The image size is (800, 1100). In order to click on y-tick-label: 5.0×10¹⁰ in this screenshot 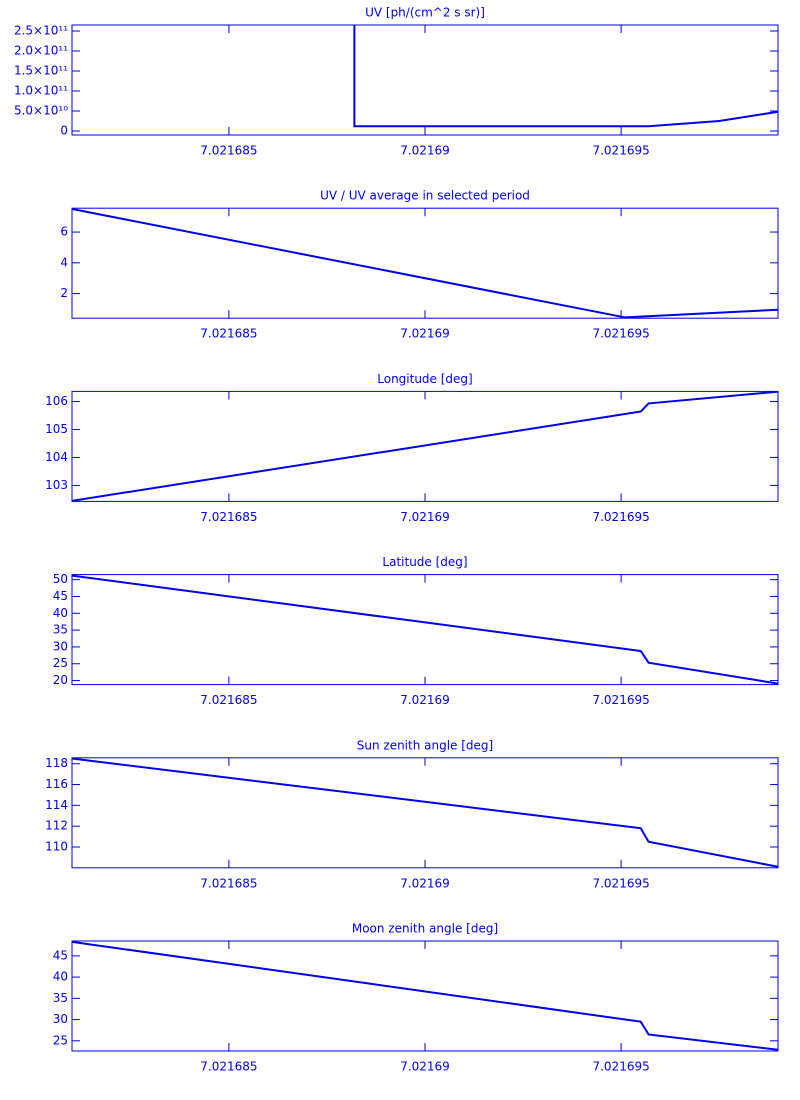, I will do `click(41, 111)`.